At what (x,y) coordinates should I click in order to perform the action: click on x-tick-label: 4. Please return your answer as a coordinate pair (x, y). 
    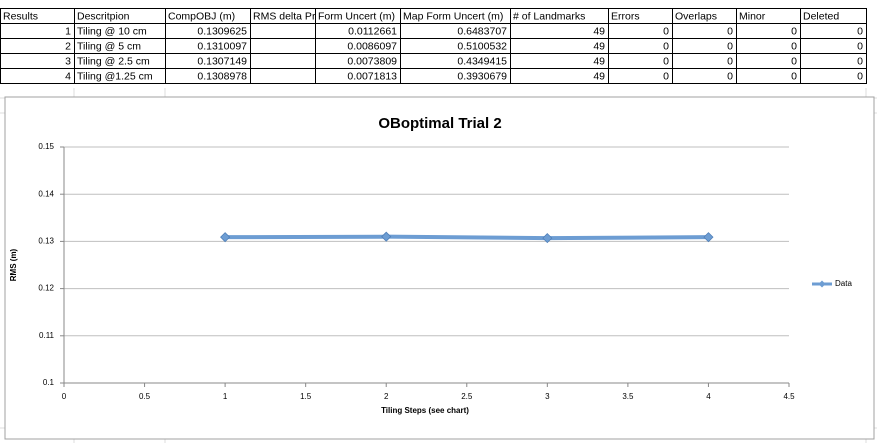
    Looking at the image, I should click on (708, 396).